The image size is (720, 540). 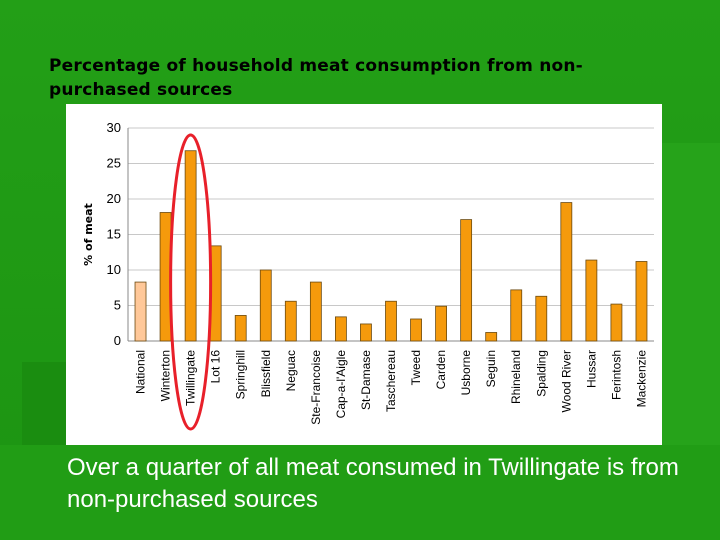 I want to click on bar-tweed, so click(x=416, y=330).